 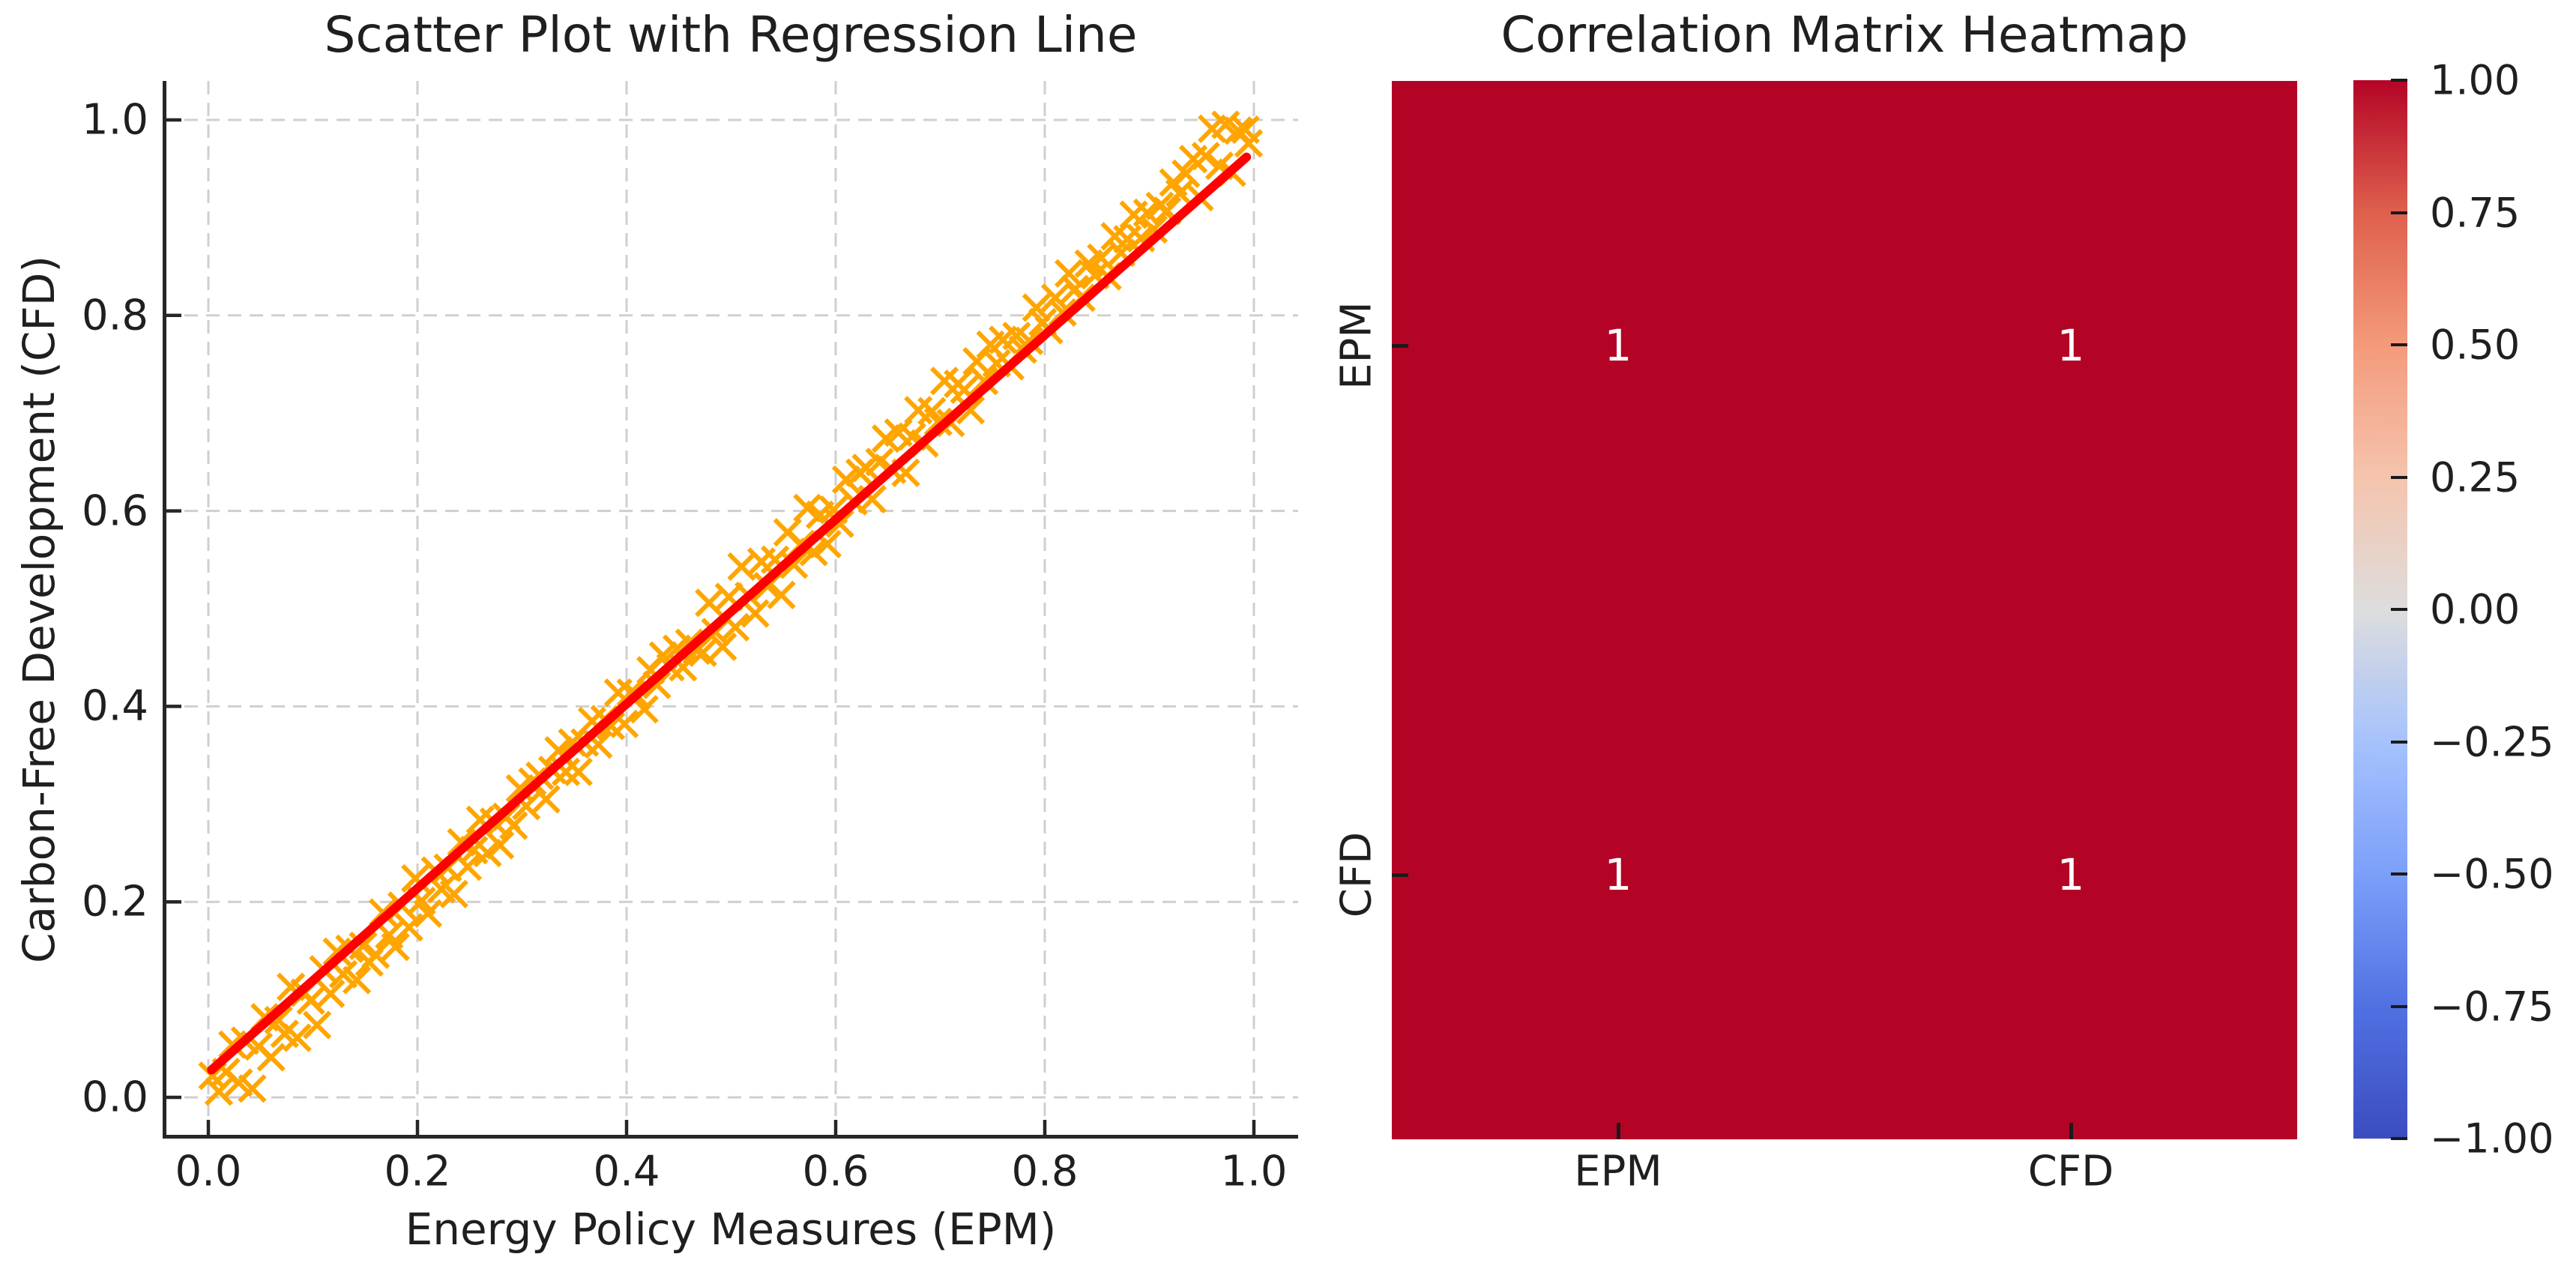 I want to click on scatter-x-tick-label: 0.8, so click(x=1045, y=1171).